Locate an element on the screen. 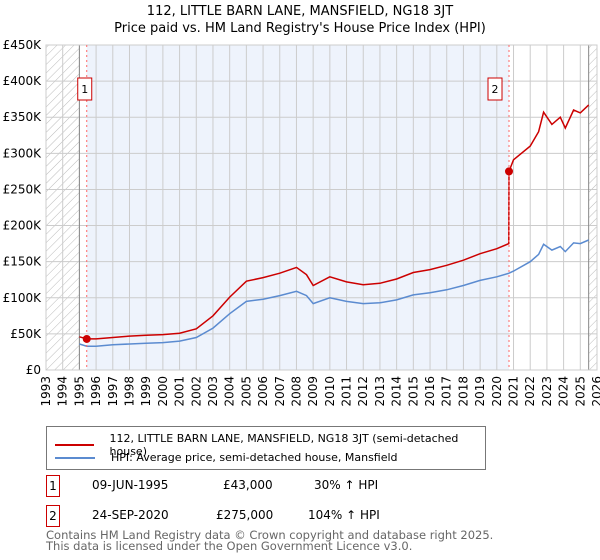  y-tick-label: £300K is located at coordinates (23, 153).